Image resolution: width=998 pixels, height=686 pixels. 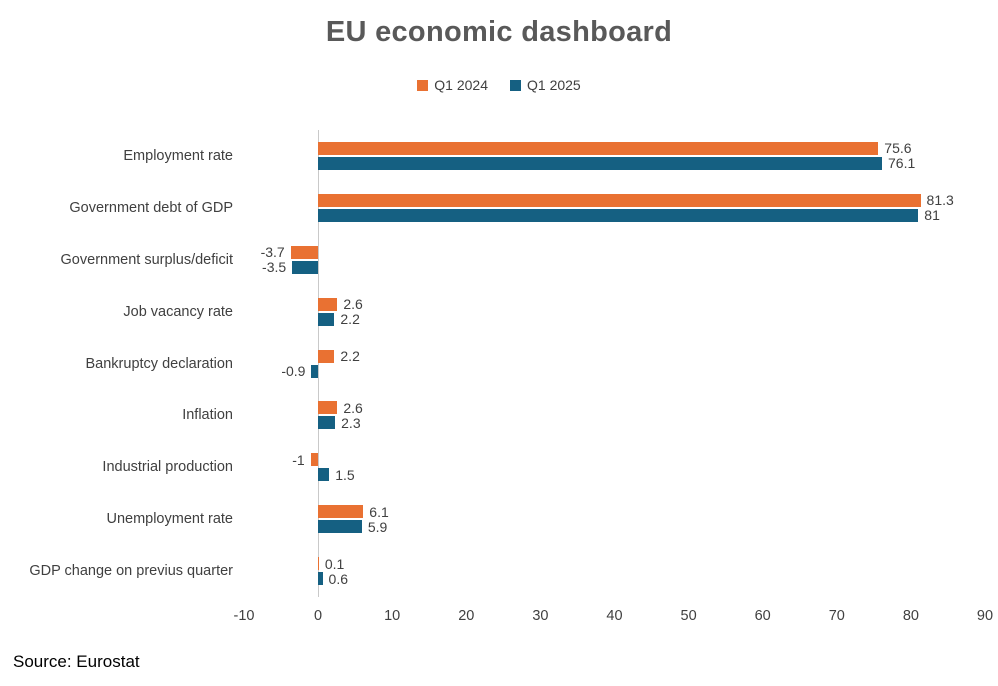 What do you see at coordinates (272, 252) in the screenshot?
I see `value-label: -3.7` at bounding box center [272, 252].